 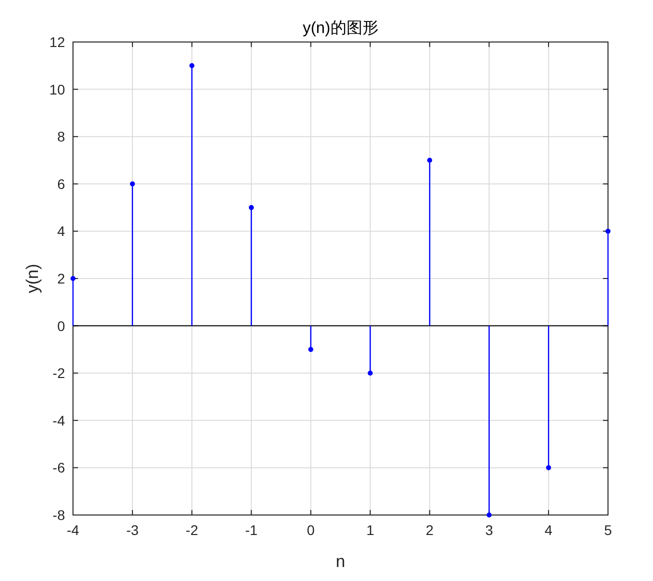 What do you see at coordinates (341, 561) in the screenshot?
I see `x-axis-title: n` at bounding box center [341, 561].